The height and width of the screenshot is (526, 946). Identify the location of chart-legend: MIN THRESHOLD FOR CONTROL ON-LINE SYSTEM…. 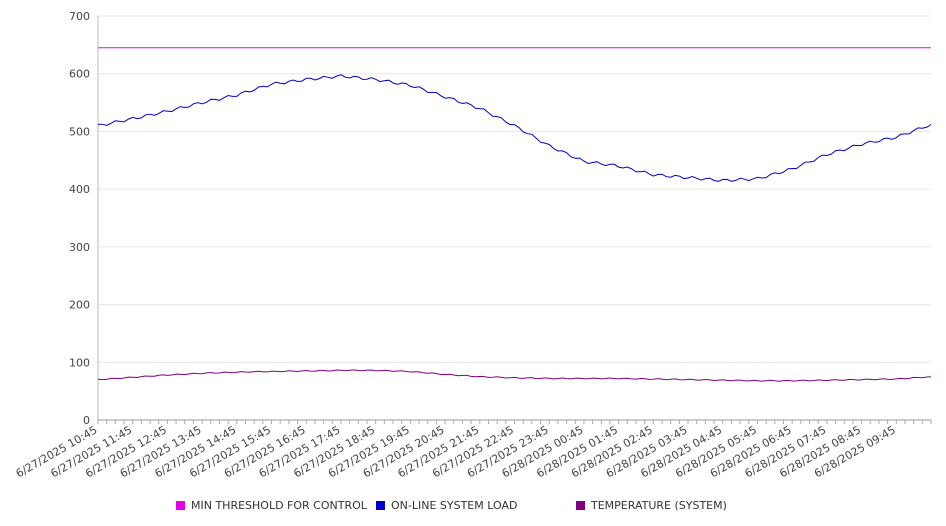
(473, 506).